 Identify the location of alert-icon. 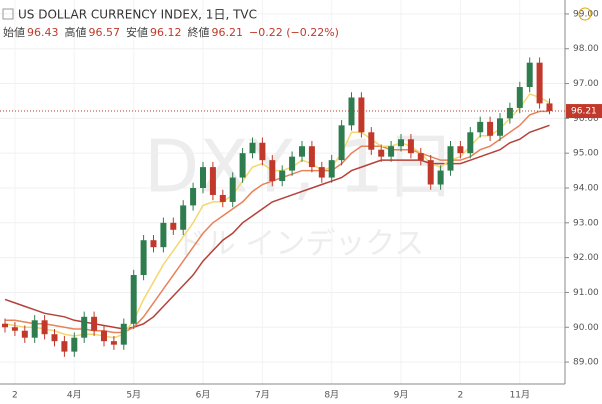
(585, 14).